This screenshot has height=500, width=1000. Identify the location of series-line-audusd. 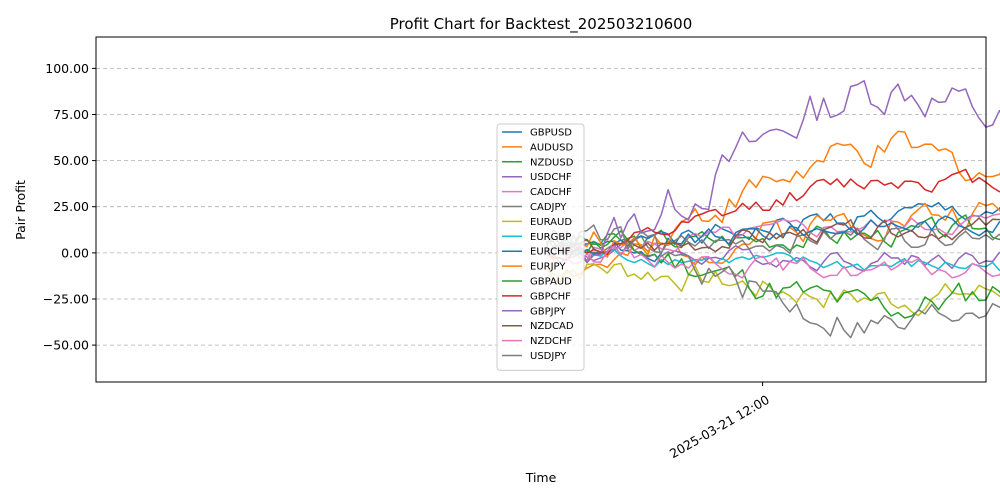
(772, 242).